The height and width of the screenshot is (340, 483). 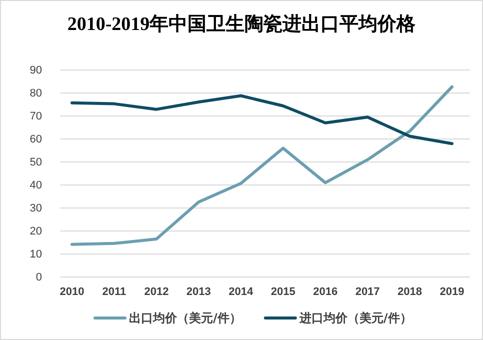 I want to click on chart-title: 2010-2019年中国卫生陶瓷进出口平均价格, so click(x=242, y=24).